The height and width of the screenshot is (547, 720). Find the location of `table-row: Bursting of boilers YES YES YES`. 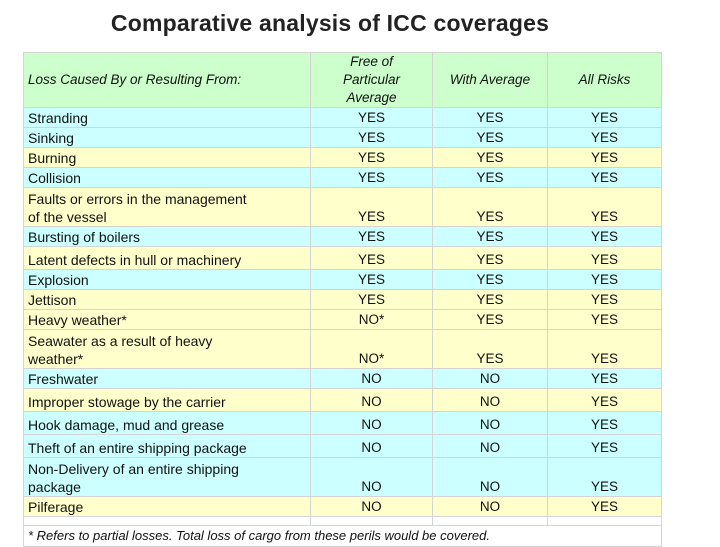

table-row: Bursting of boilers YES YES YES is located at coordinates (342, 236).